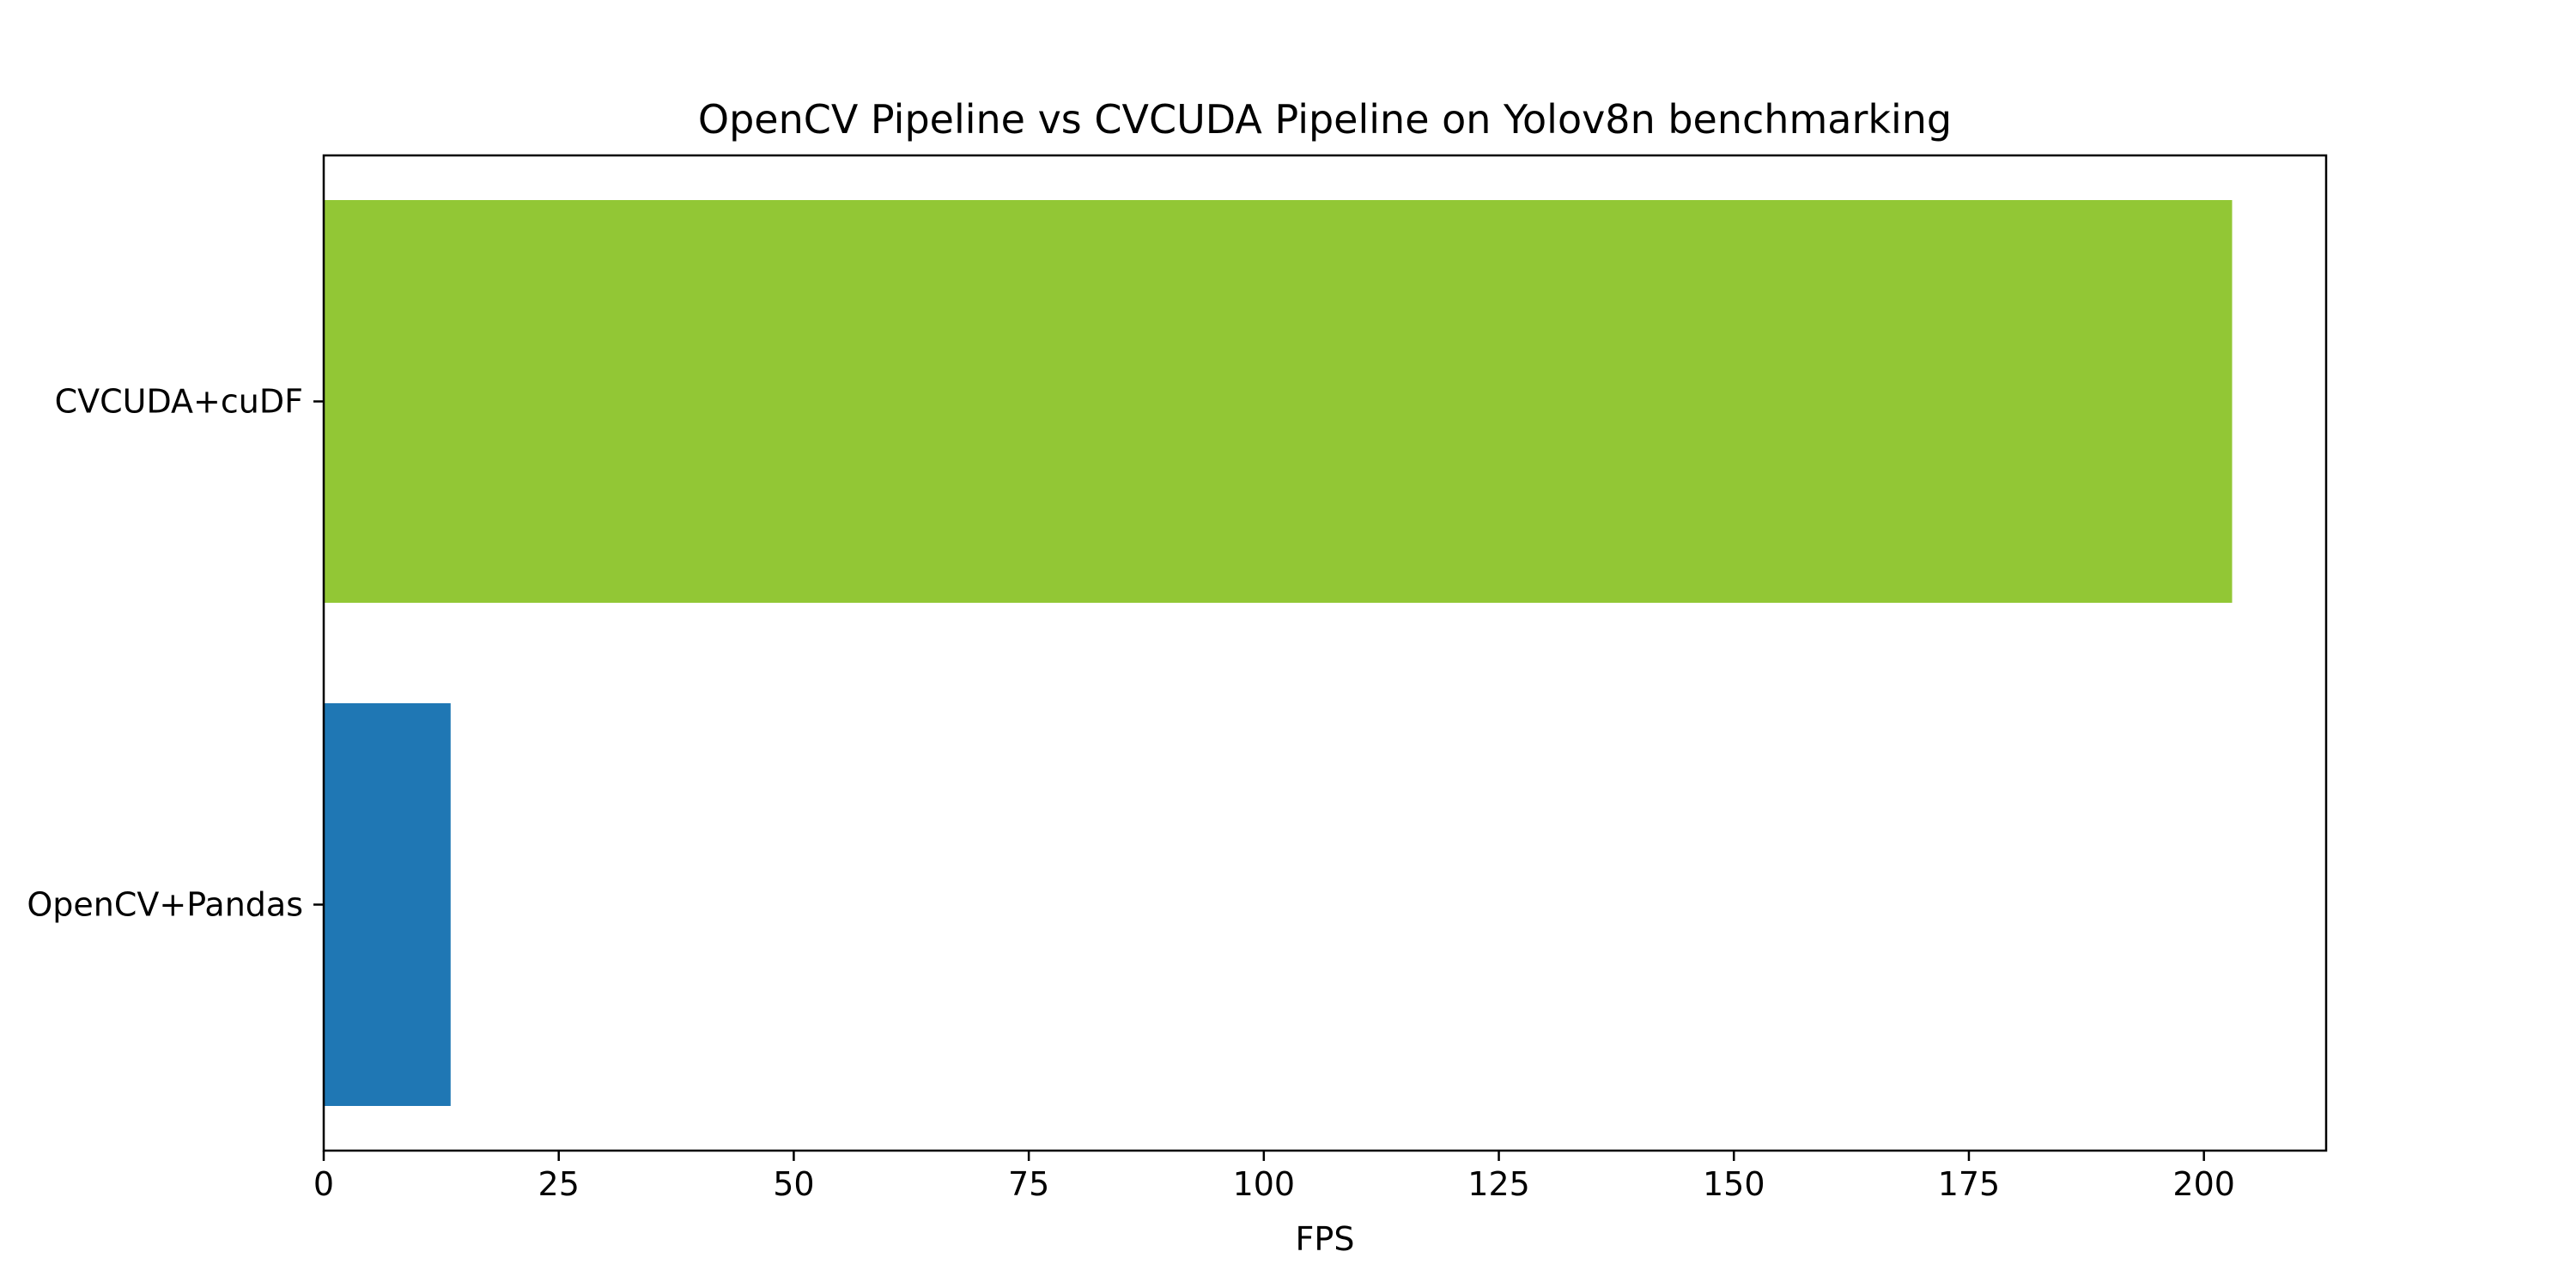 The image size is (2576, 1288). I want to click on x-tick-label: 125, so click(1499, 1184).